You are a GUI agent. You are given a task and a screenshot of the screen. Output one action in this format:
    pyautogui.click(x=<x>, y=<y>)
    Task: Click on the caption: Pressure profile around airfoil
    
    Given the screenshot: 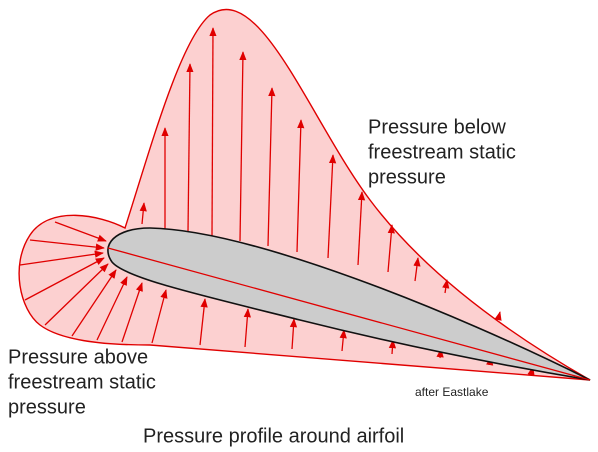 What is the action you would take?
    pyautogui.click(x=273, y=436)
    